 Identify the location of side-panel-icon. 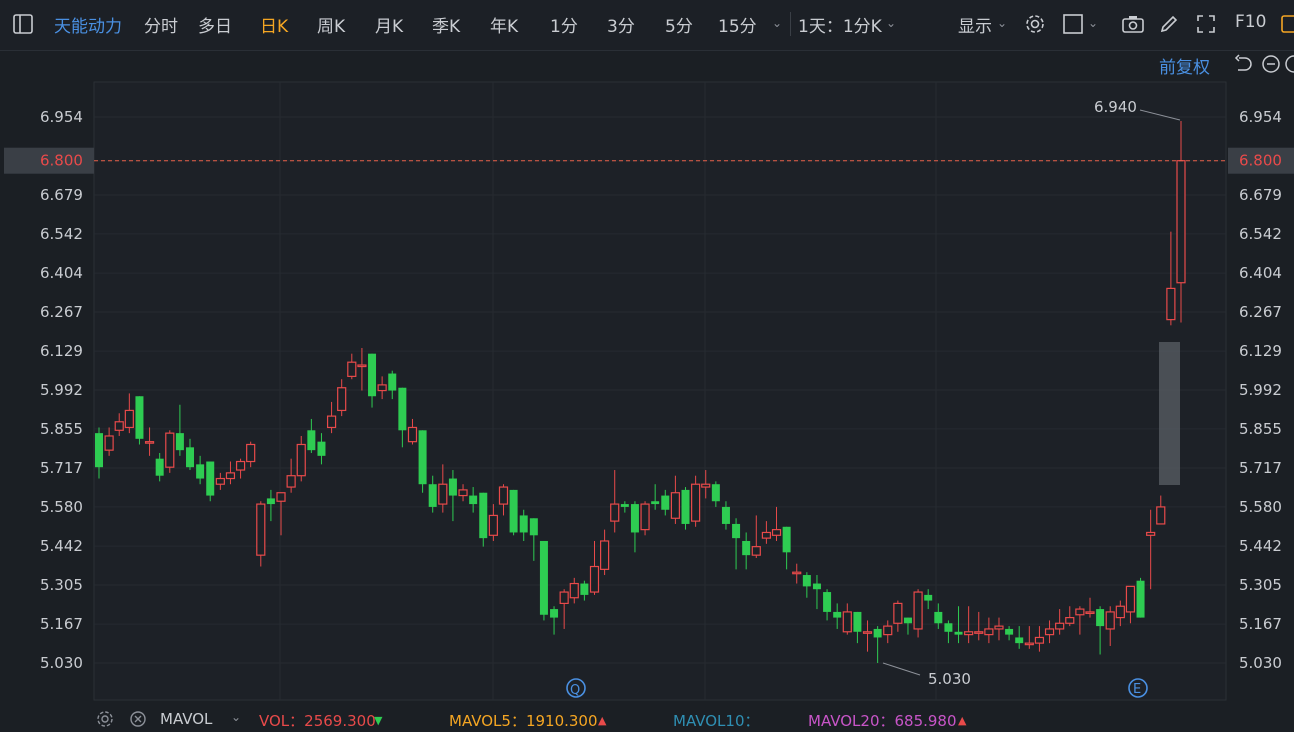
(1287, 26).